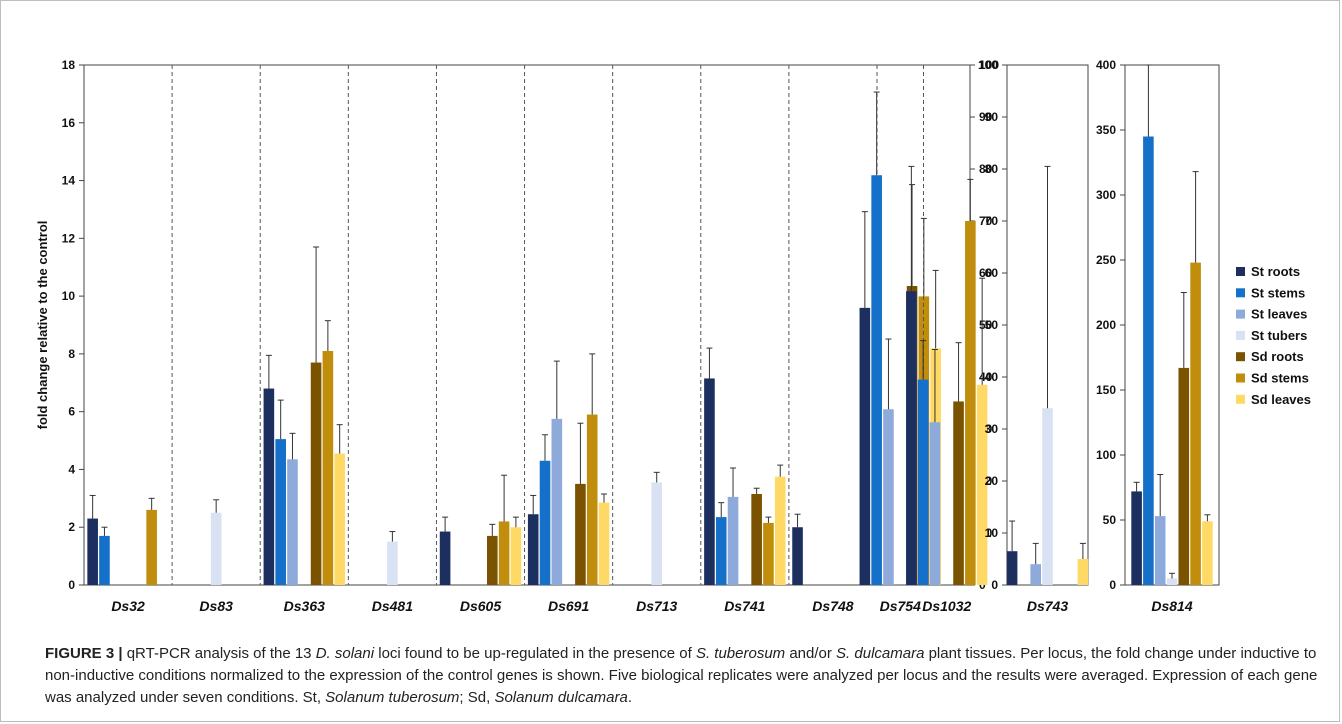  I want to click on bar-ds741-st-leaves, so click(733, 540).